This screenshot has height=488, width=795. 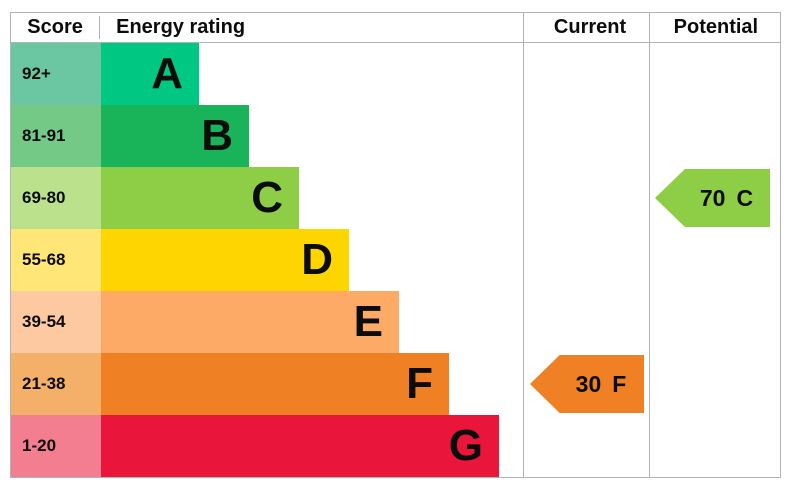 I want to click on header-current: Current, so click(x=590, y=27).